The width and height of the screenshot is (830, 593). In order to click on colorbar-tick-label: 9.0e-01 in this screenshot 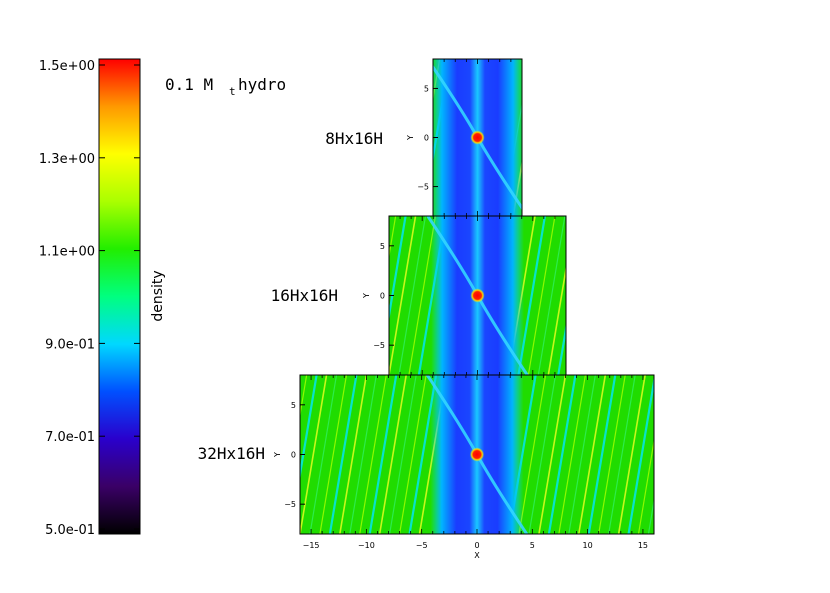, I will do `click(70, 344)`.